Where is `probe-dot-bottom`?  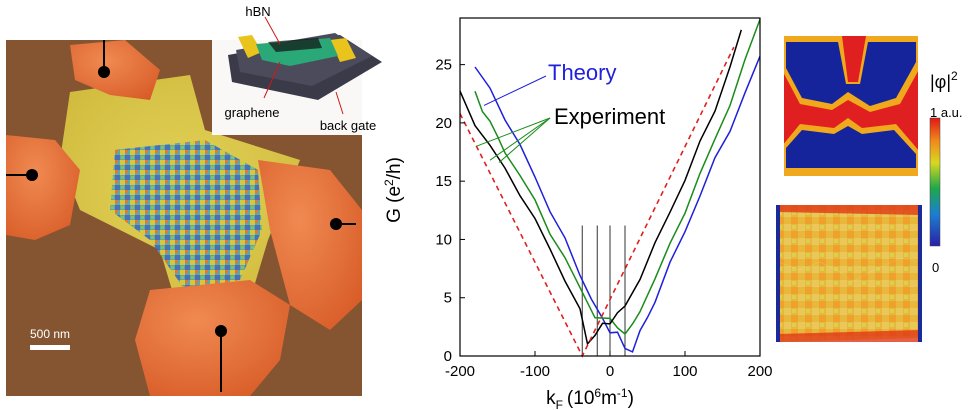
probe-dot-bottom is located at coordinates (221, 331).